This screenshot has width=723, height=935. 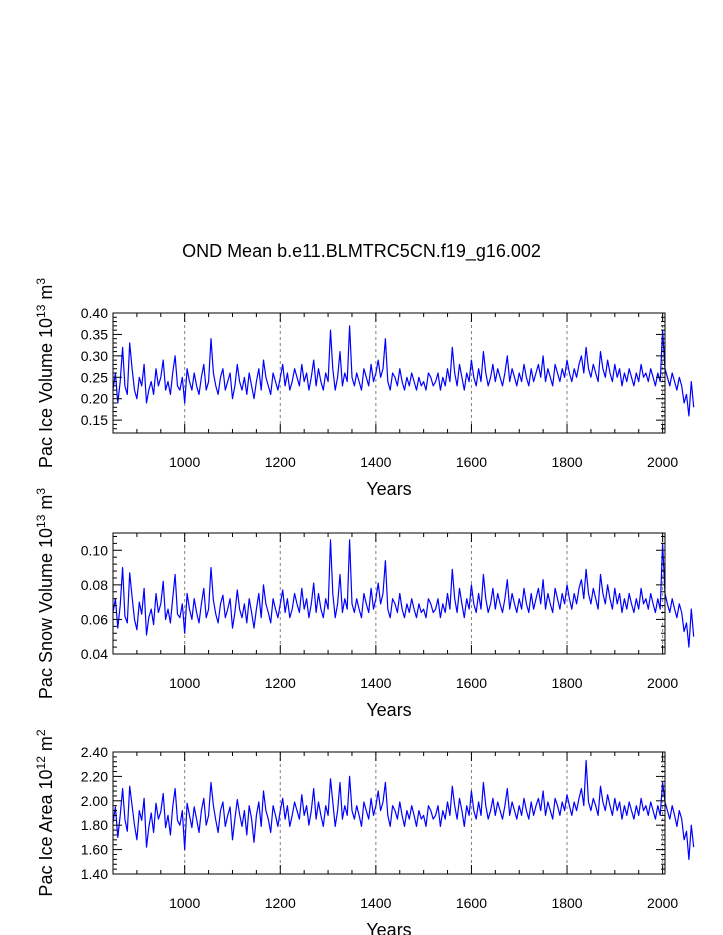 I want to click on ice-area-frame, so click(x=389, y=813).